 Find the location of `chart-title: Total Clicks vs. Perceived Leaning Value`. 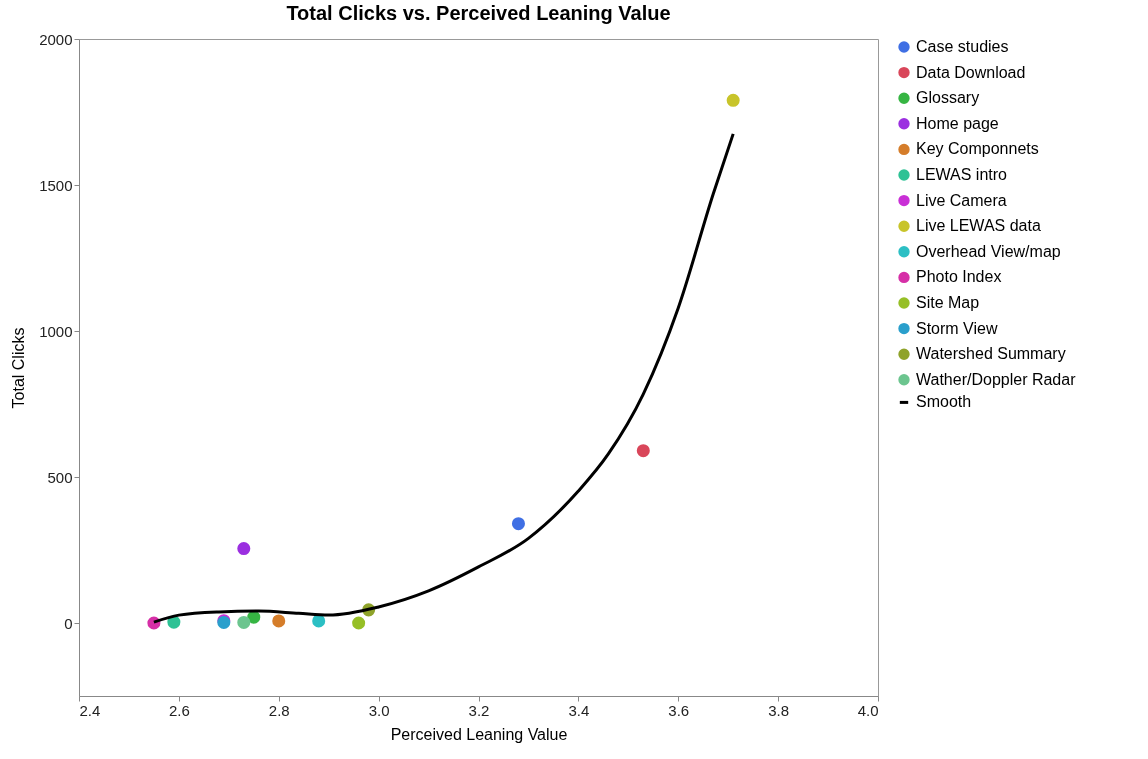

chart-title: Total Clicks vs. Perceived Leaning Value is located at coordinates (478, 13).